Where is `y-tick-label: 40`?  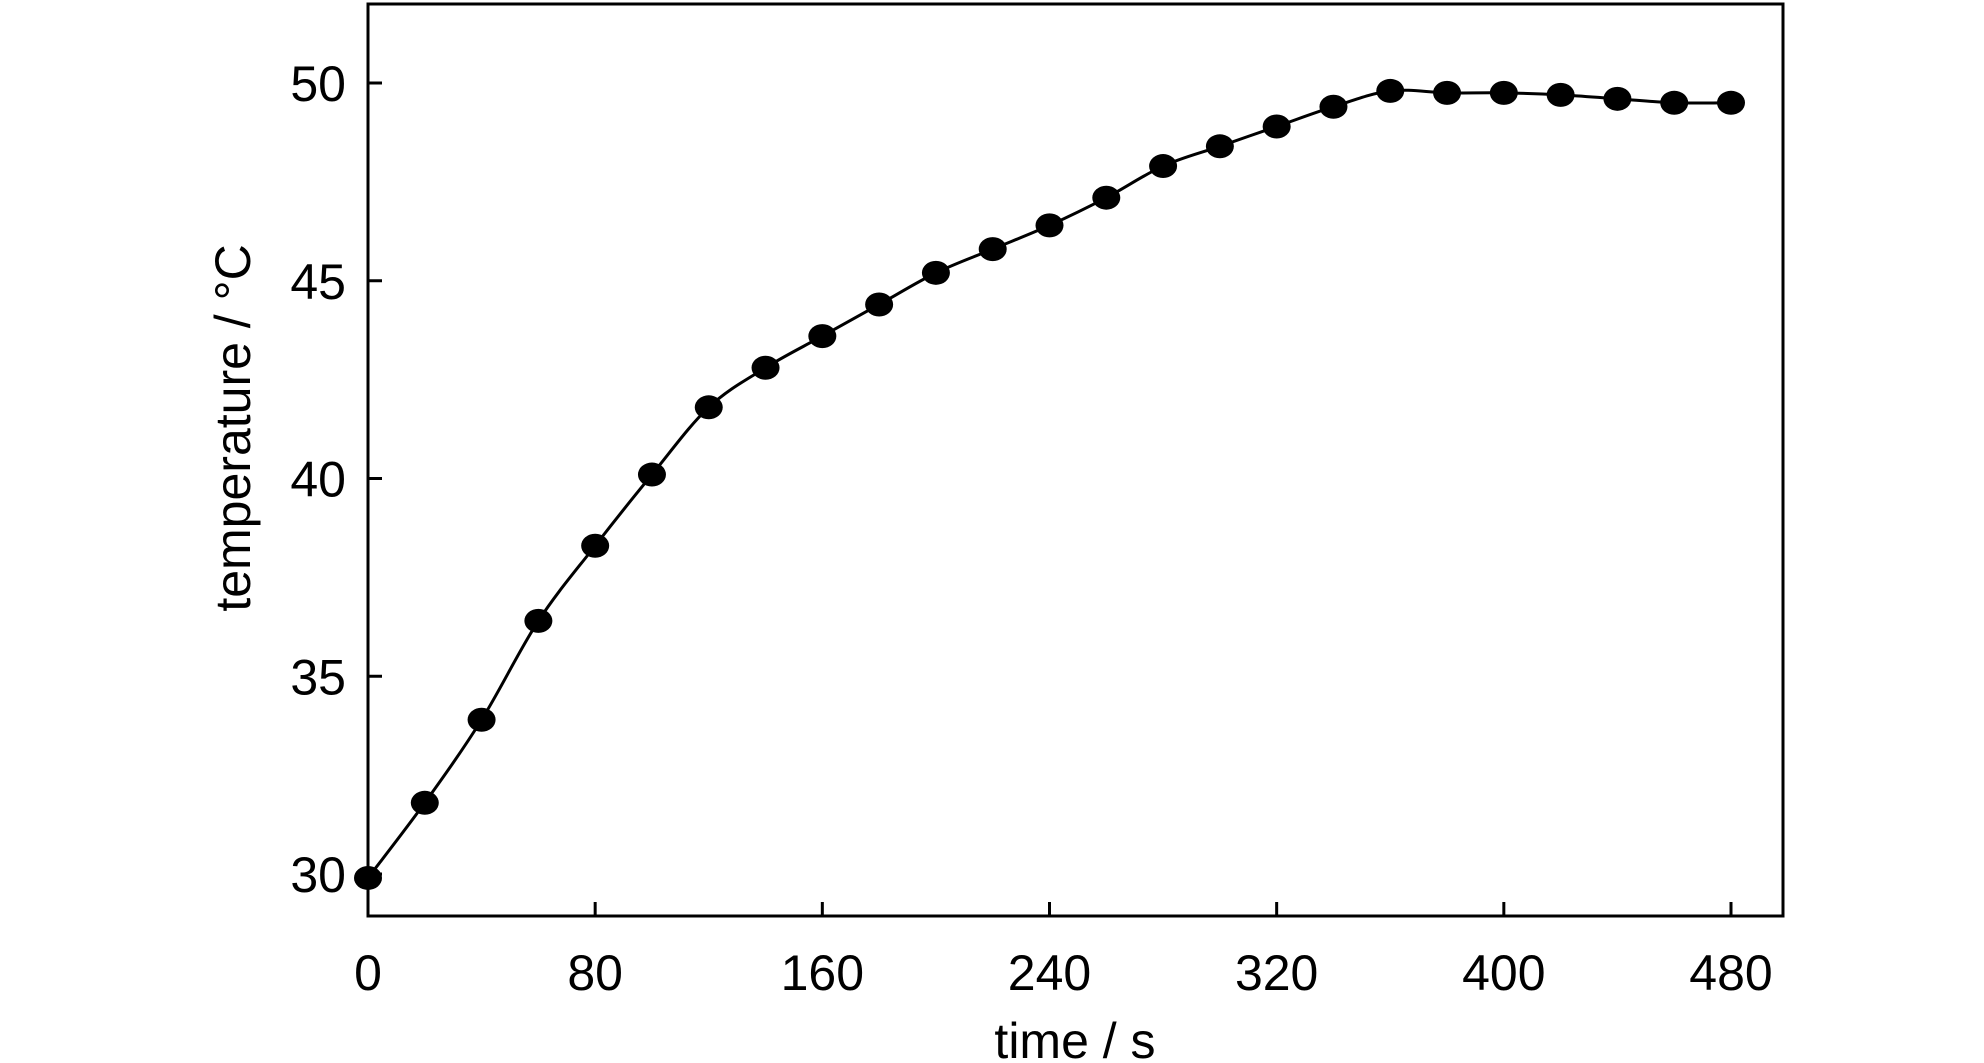 y-tick-label: 40 is located at coordinates (318, 480).